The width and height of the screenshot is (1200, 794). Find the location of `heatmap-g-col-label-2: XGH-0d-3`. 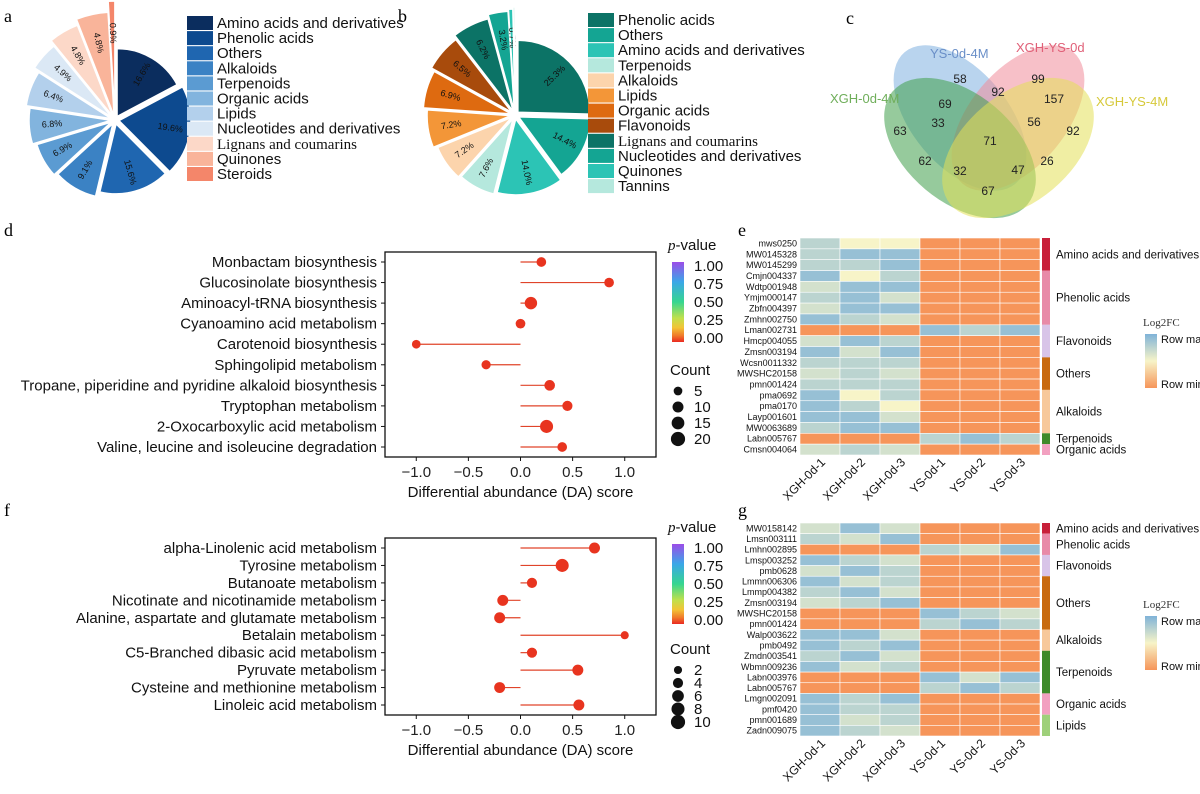

heatmap-g-col-label-2: XGH-0d-3 is located at coordinates (884, 760).